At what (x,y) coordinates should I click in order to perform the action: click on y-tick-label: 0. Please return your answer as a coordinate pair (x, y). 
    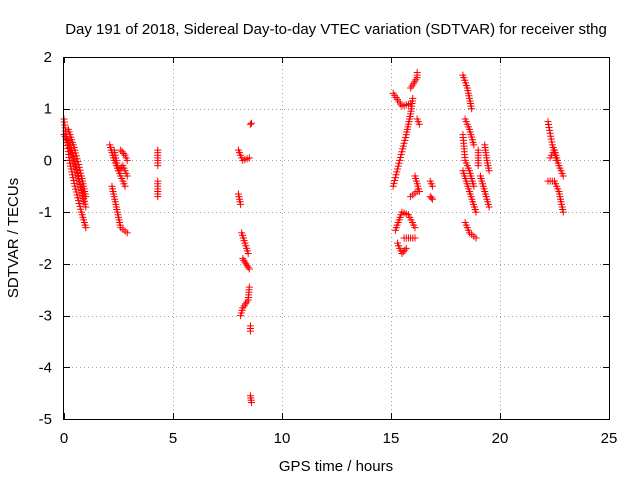
    Looking at the image, I should click on (48, 160).